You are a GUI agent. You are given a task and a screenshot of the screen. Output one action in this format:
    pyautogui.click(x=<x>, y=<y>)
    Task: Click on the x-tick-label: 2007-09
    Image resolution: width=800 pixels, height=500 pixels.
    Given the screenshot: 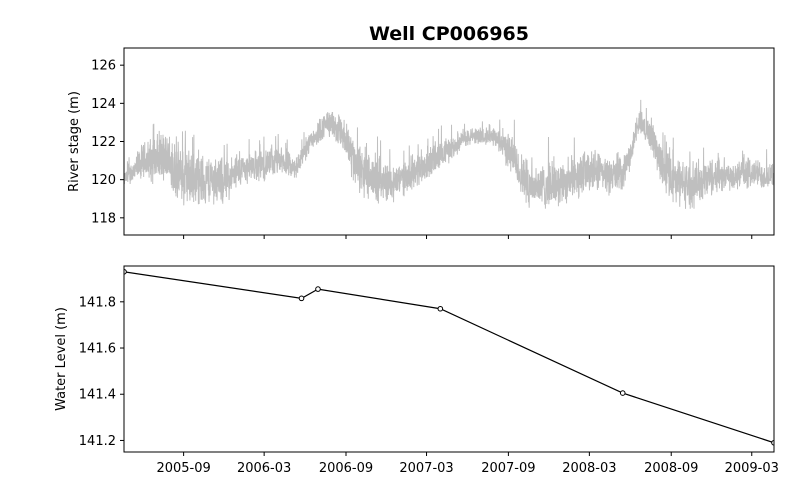 What is the action you would take?
    pyautogui.click(x=508, y=468)
    